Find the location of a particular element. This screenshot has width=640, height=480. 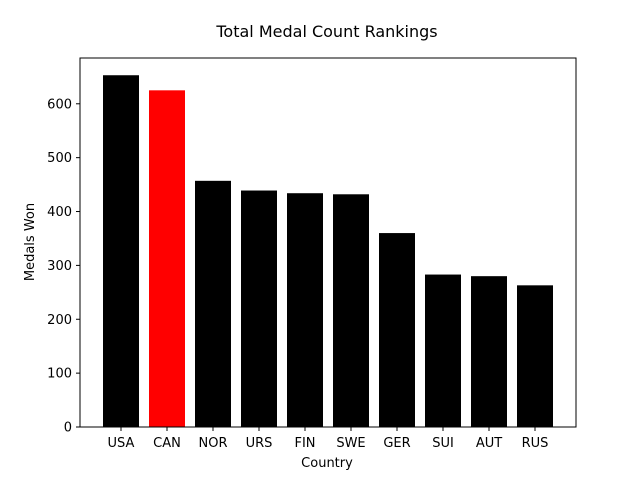

x-tick-label: FIN is located at coordinates (304, 443).